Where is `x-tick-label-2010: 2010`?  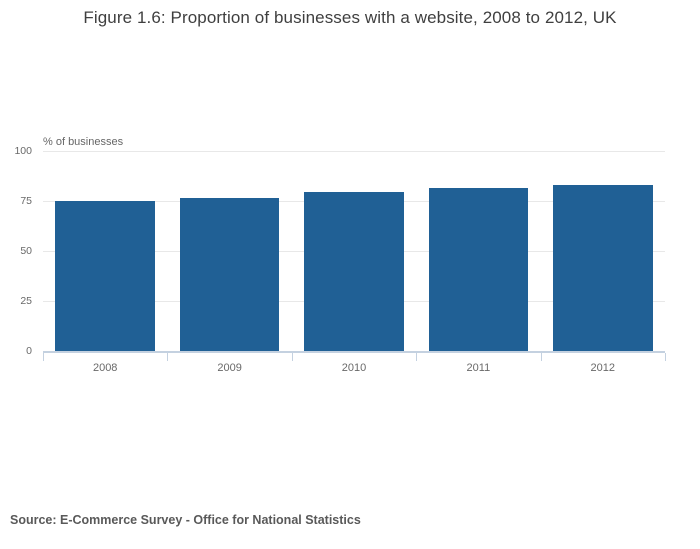
x-tick-label-2010: 2010 is located at coordinates (354, 368).